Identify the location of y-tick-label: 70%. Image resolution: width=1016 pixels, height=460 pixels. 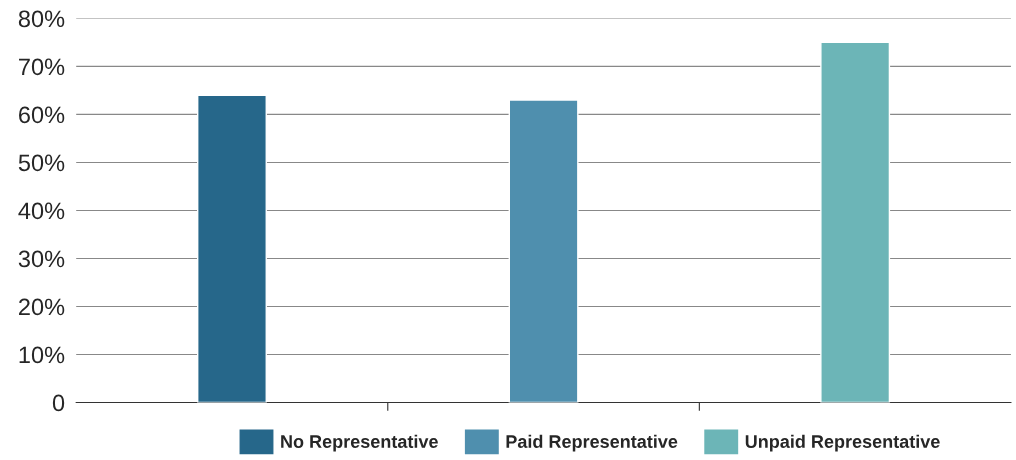
(42, 67).